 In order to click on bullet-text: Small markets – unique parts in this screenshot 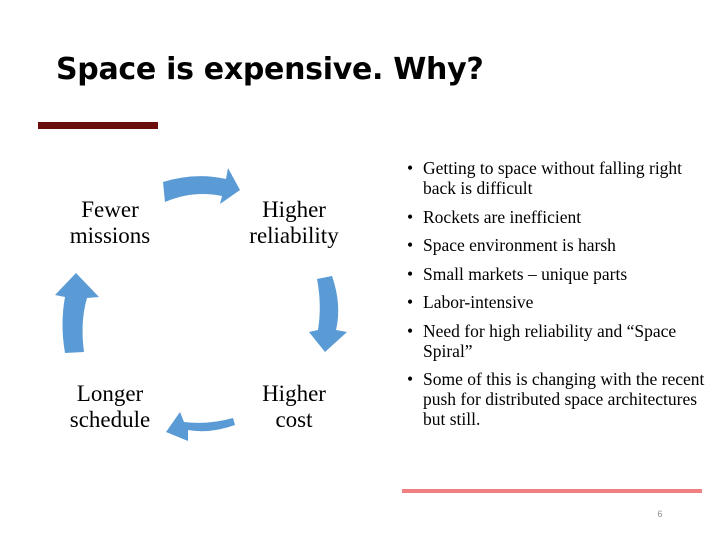, I will do `click(525, 273)`.